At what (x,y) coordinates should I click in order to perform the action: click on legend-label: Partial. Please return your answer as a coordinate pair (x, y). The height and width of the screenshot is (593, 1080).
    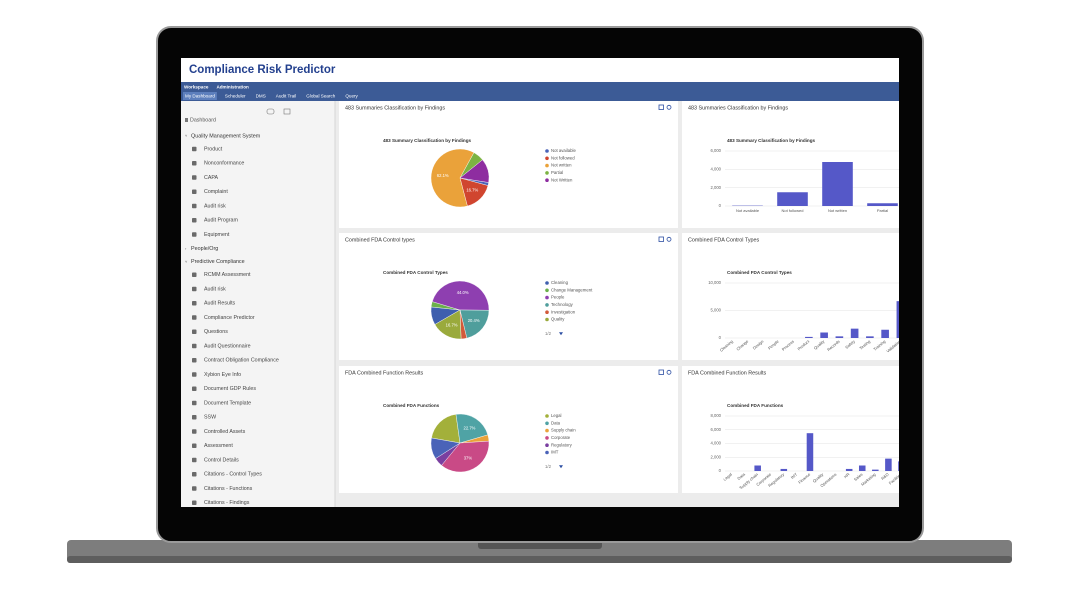
    Looking at the image, I should click on (557, 172).